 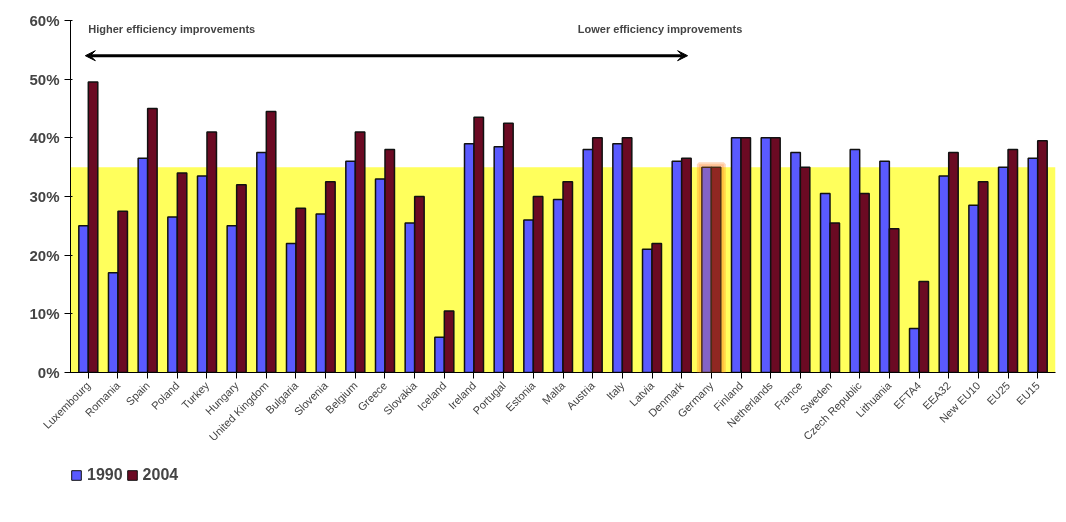 I want to click on y-tick-label: 40%, so click(x=44, y=138).